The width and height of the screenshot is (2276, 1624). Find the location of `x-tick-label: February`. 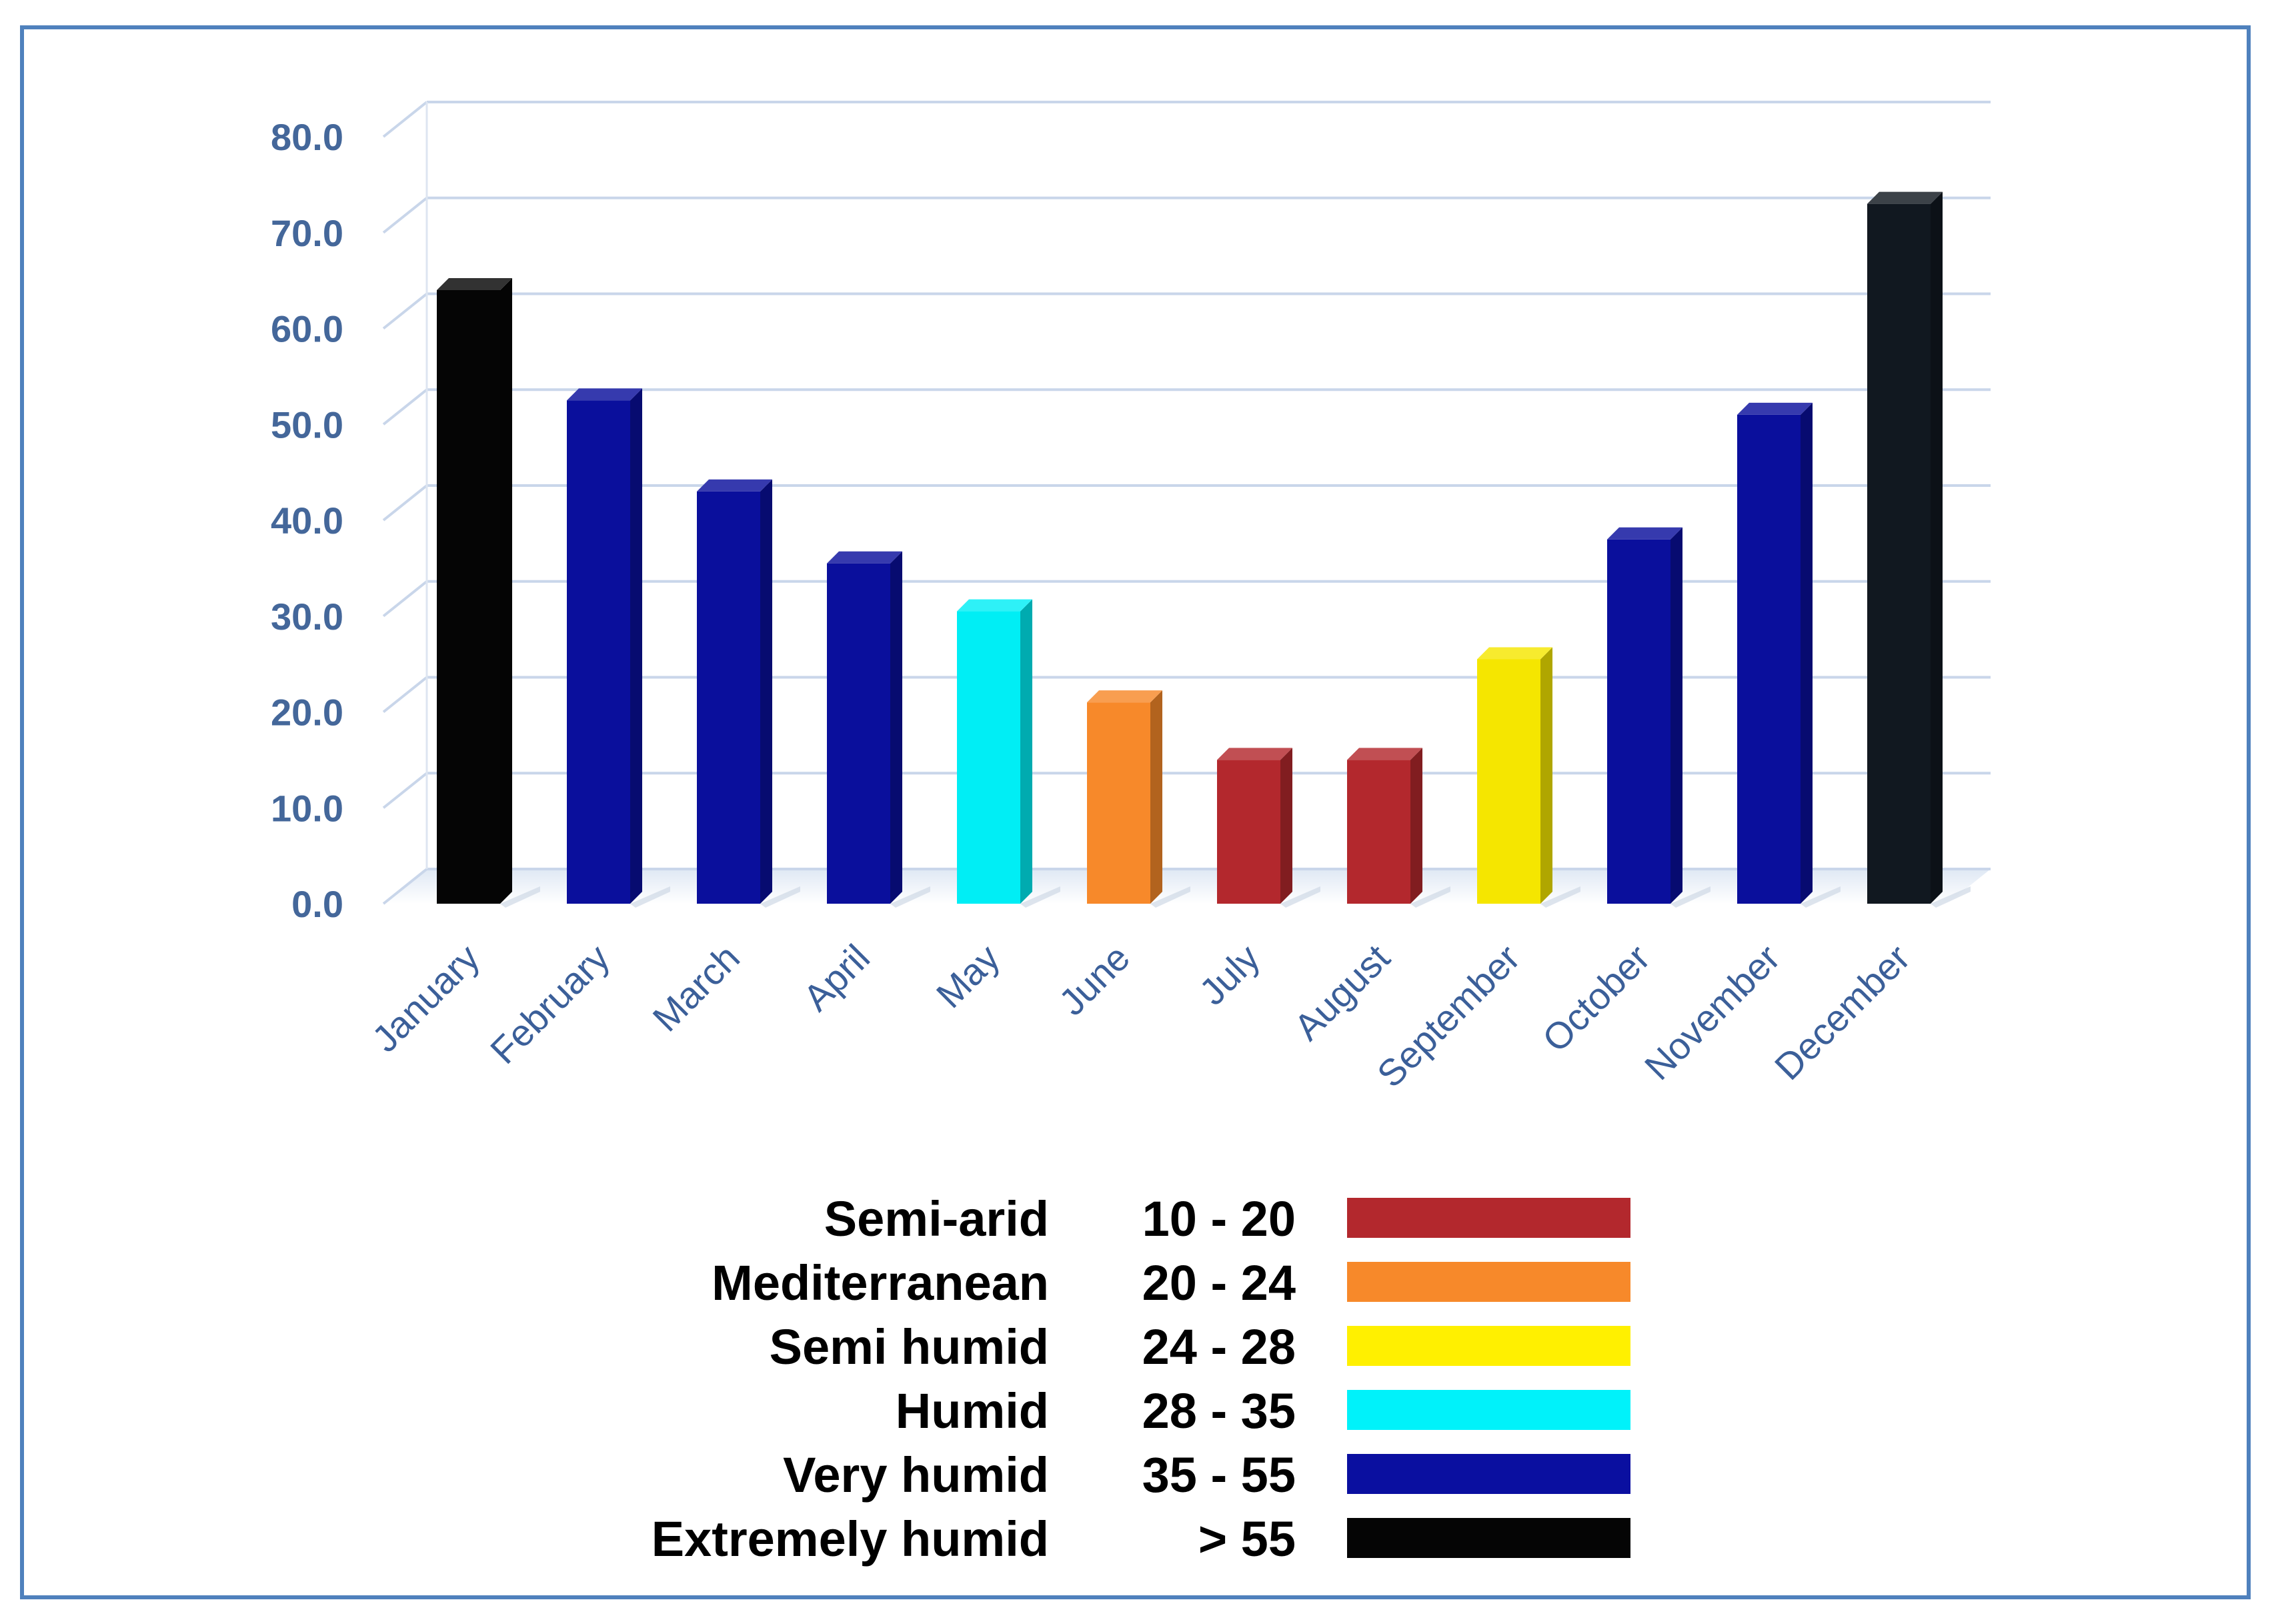

x-tick-label: February is located at coordinates (550, 1004).